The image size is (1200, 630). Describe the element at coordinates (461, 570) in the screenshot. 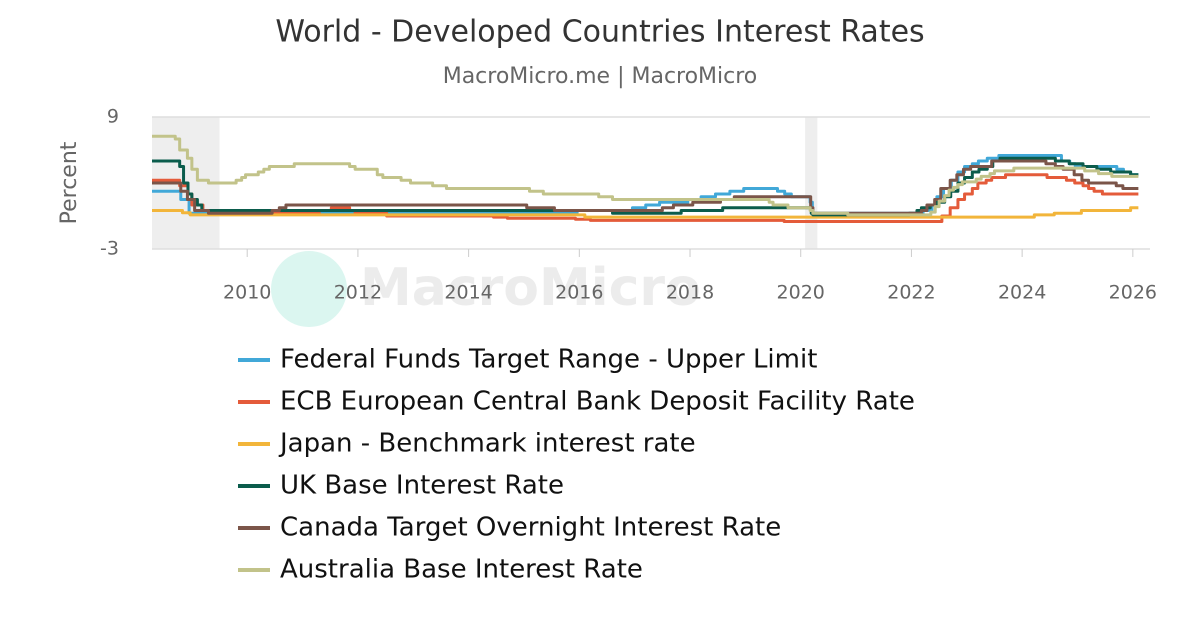

I see `legend-label: Australia Base Interest Rate` at that location.